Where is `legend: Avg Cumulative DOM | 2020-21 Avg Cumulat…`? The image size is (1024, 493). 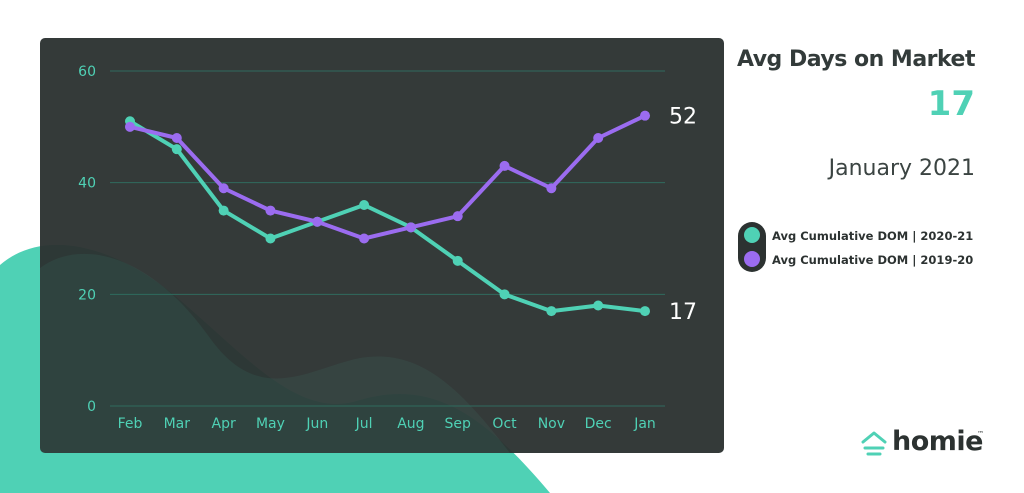
legend: Avg Cumulative DOM | 2020-21 Avg Cumulat… is located at coordinates (863, 248).